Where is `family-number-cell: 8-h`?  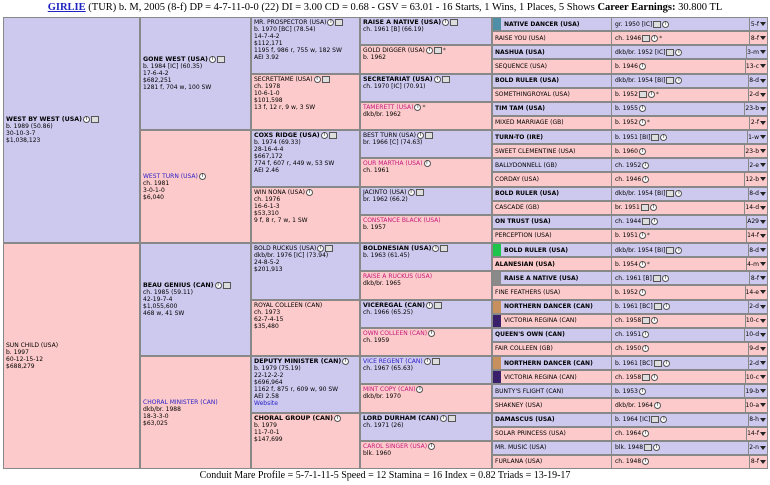 family-number-cell: 8-h is located at coordinates (757, 419).